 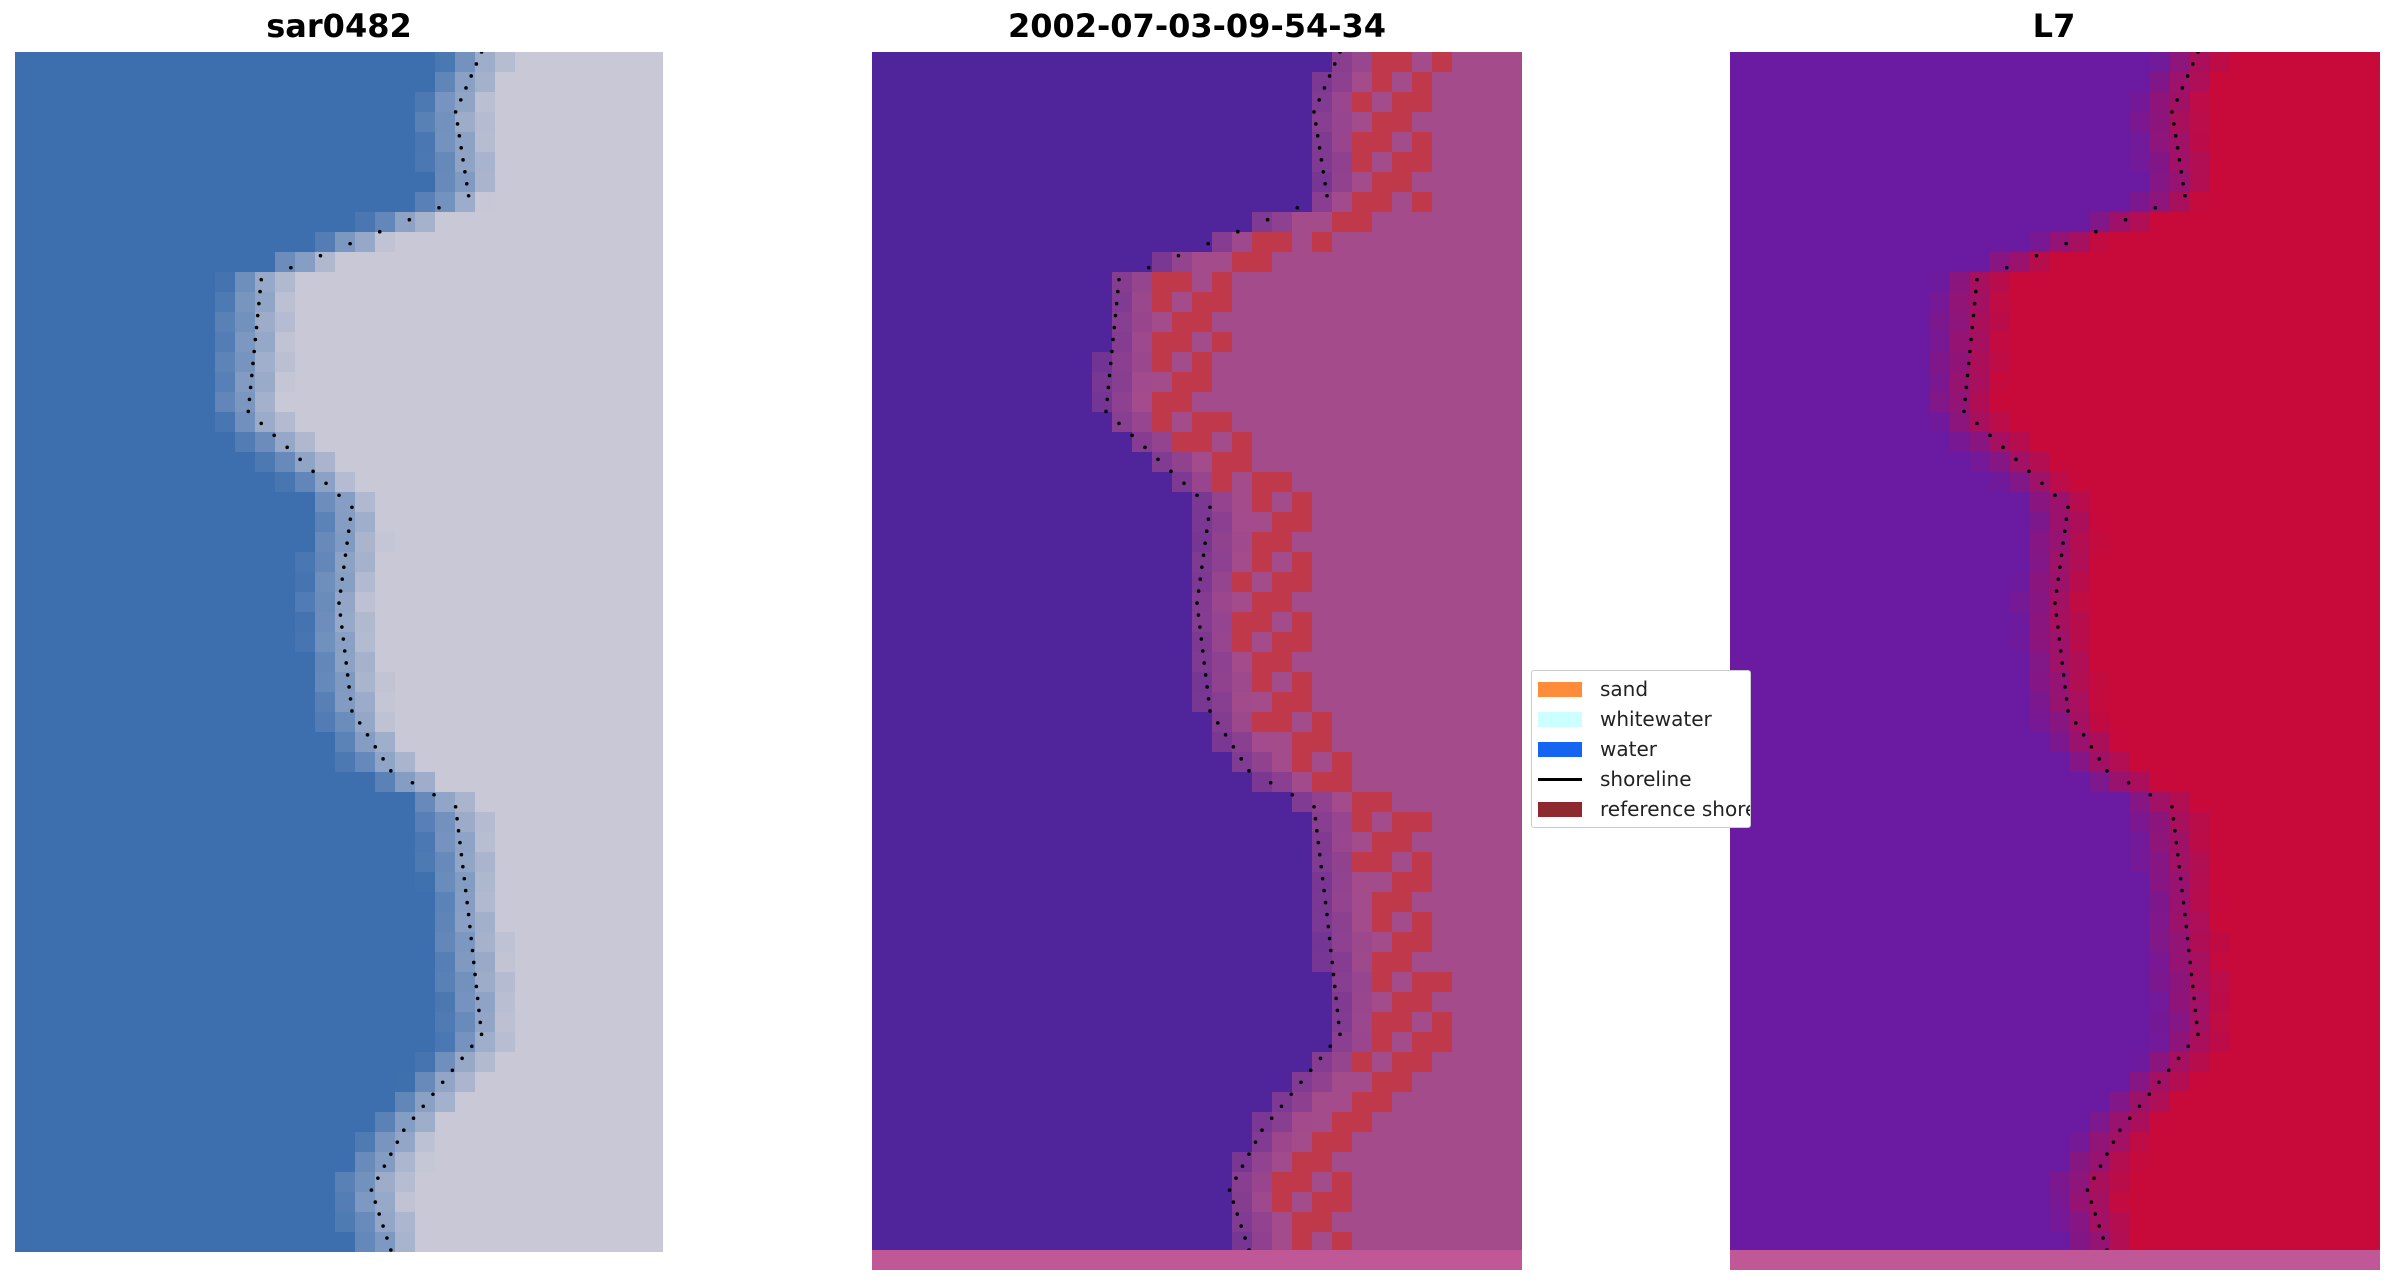 What do you see at coordinates (1560, 809) in the screenshot?
I see `reference-shoreline-swatch` at bounding box center [1560, 809].